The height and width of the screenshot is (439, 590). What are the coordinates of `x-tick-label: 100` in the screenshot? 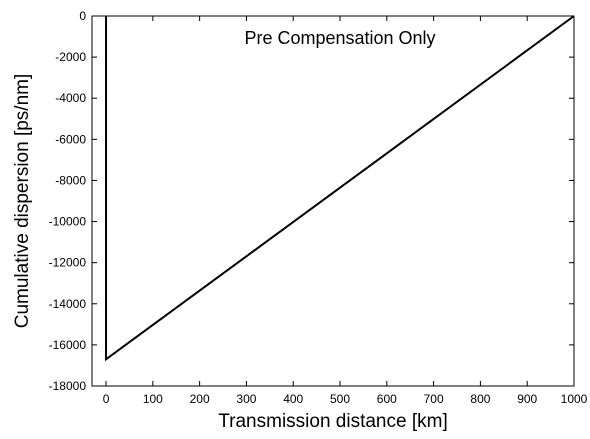 It's located at (153, 399).